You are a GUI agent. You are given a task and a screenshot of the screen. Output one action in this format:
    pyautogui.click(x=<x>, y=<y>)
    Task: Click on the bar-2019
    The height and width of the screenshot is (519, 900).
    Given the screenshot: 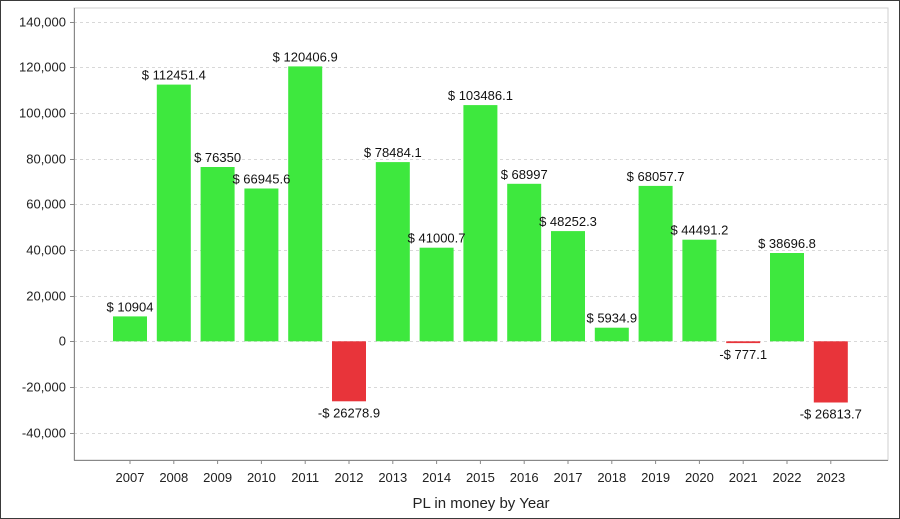 What is the action you would take?
    pyautogui.click(x=655, y=263)
    